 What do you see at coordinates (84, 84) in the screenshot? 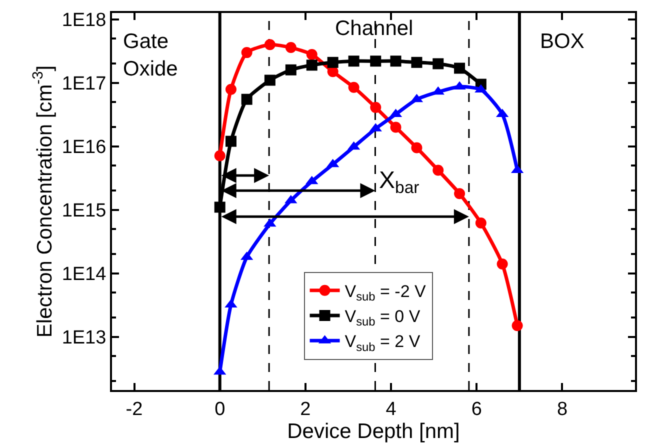
I see `y-tick-label: 1E17` at bounding box center [84, 84].